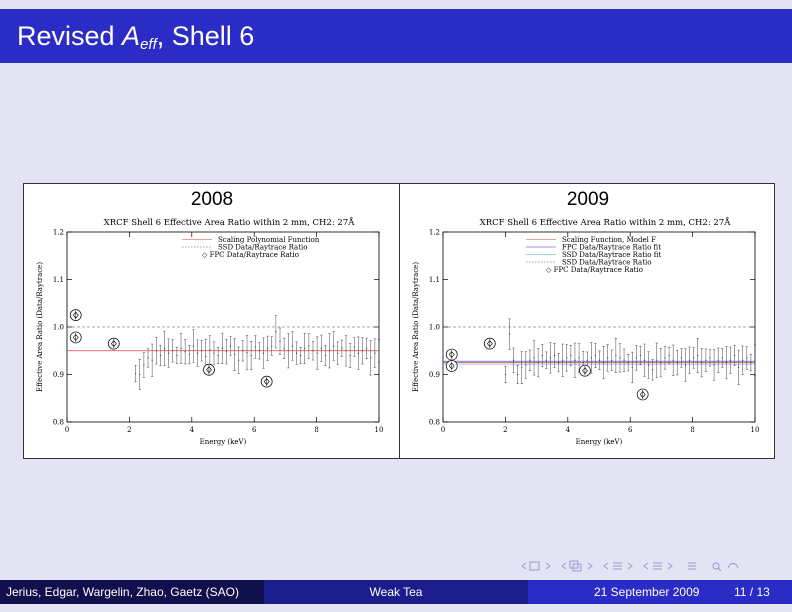  What do you see at coordinates (434, 328) in the screenshot?
I see `y-tick-label: 1.0` at bounding box center [434, 328].